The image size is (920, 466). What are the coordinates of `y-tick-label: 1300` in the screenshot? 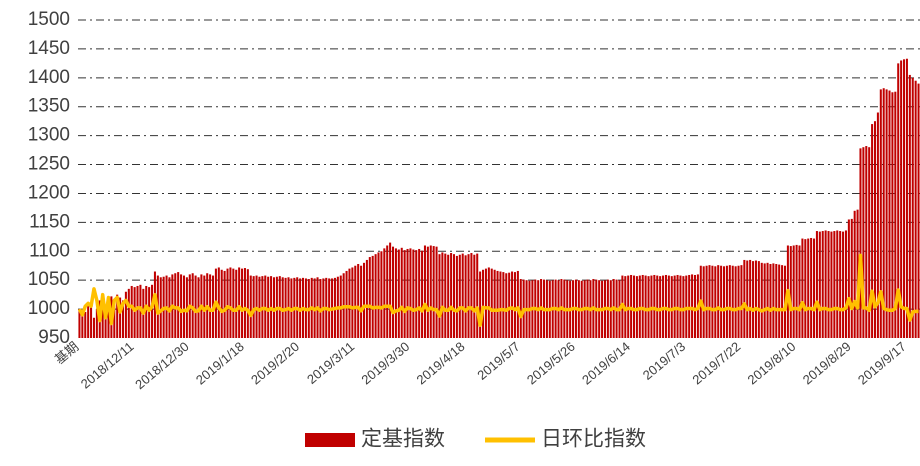 It's located at (49, 135).